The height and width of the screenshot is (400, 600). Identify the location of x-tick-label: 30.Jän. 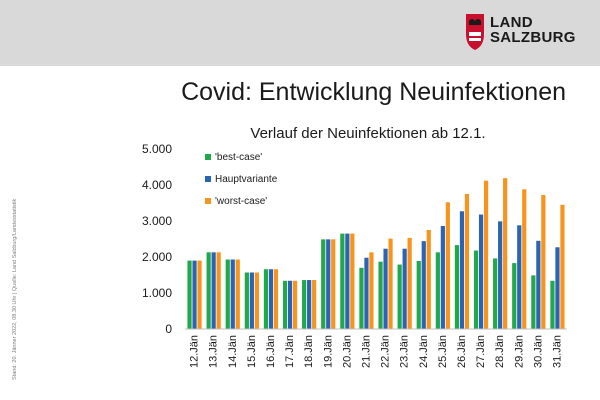
(538, 351).